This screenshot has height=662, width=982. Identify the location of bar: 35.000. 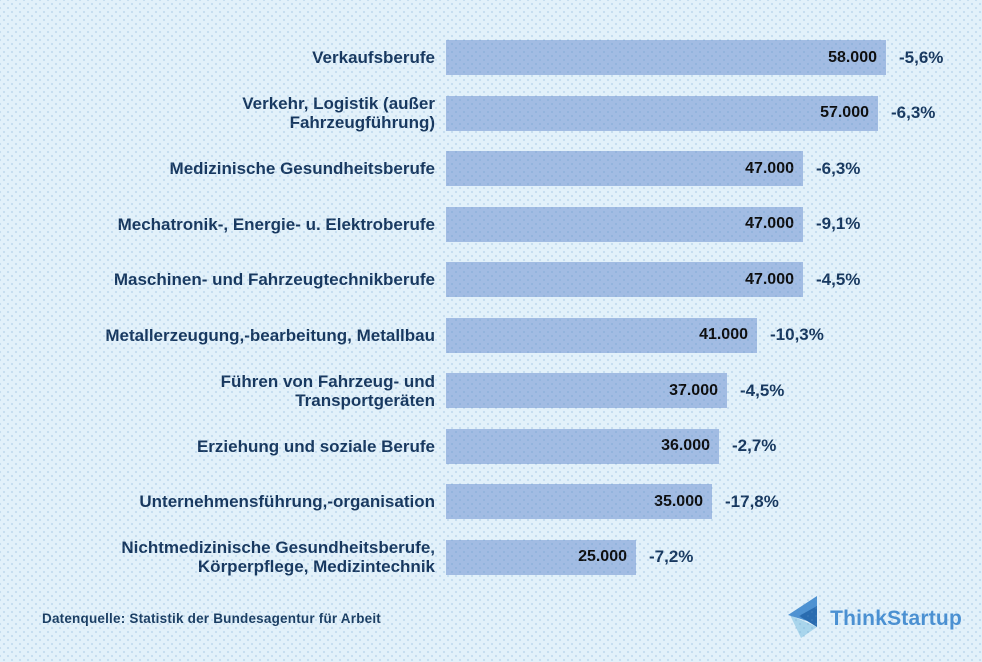
(579, 502).